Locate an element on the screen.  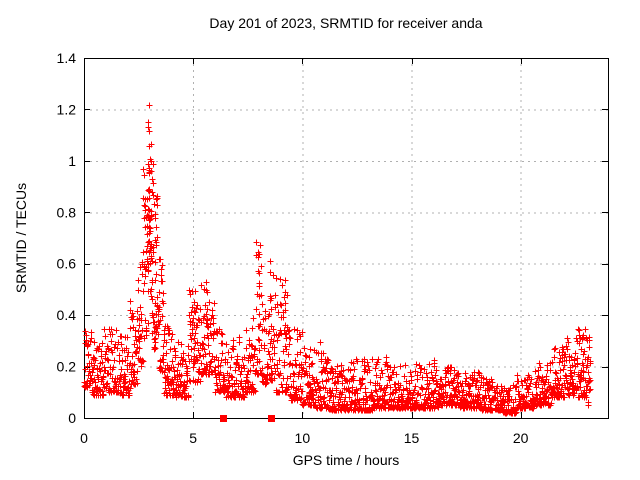
x-tick-label: 20 is located at coordinates (521, 438).